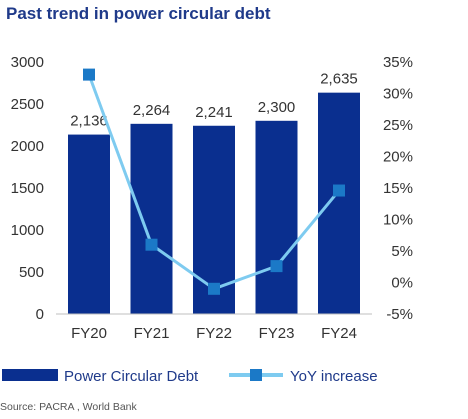  I want to click on bar-data-label: 2,136, so click(89, 121).